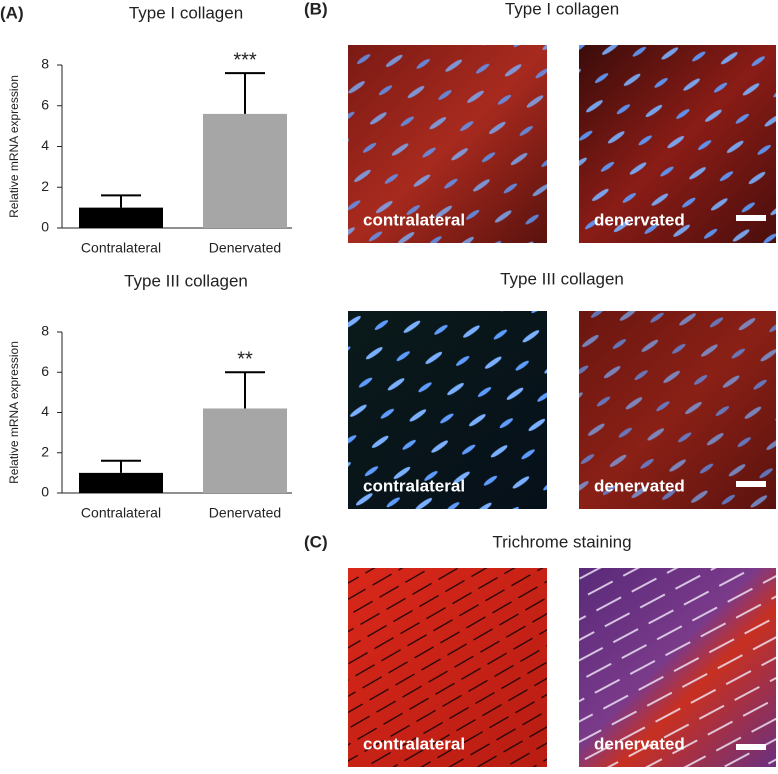 This screenshot has height=774, width=778. Describe the element at coordinates (316, 541) in the screenshot. I see `panel-label: (C)` at that location.